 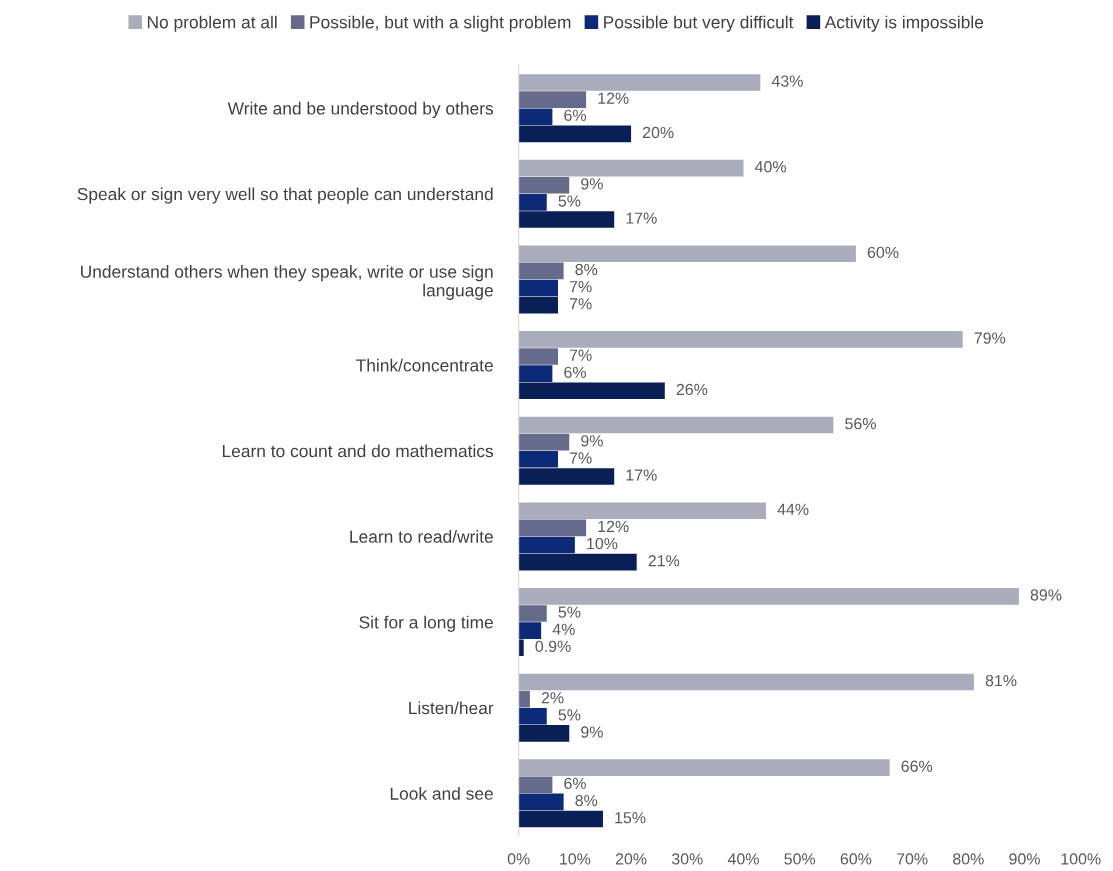 I want to click on data-label: 43%, so click(x=787, y=81).